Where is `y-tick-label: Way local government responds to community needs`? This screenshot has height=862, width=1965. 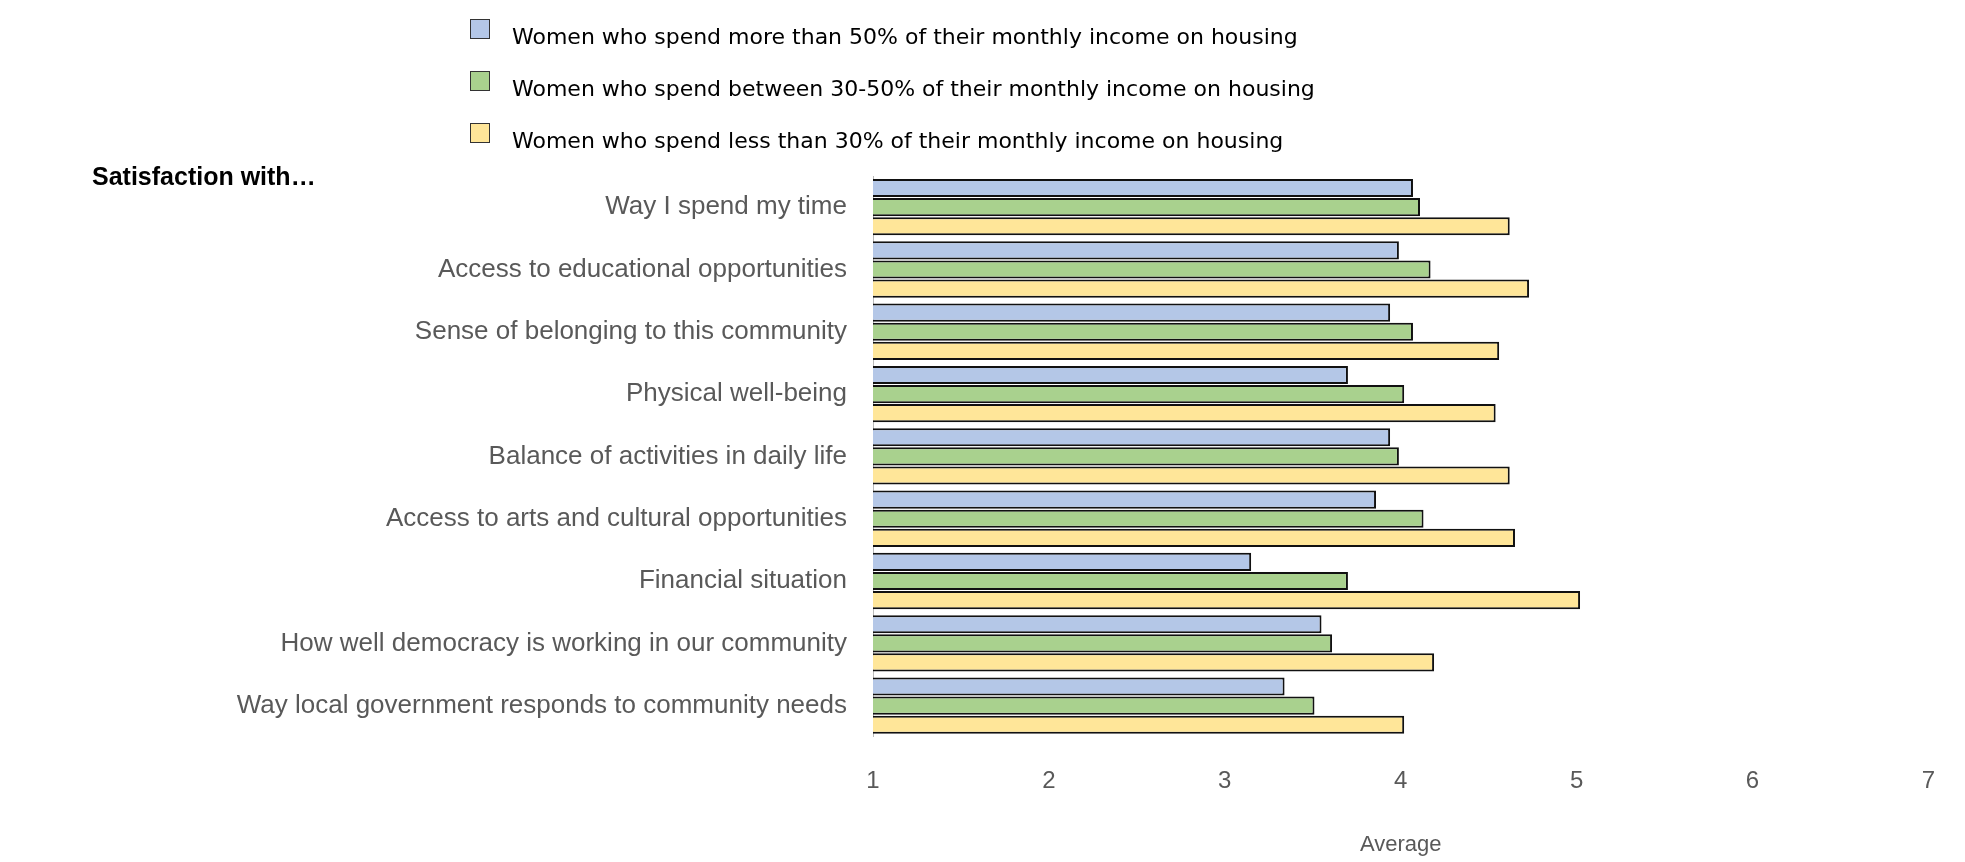
y-tick-label: Way local government responds to community needs is located at coordinates (541, 703).